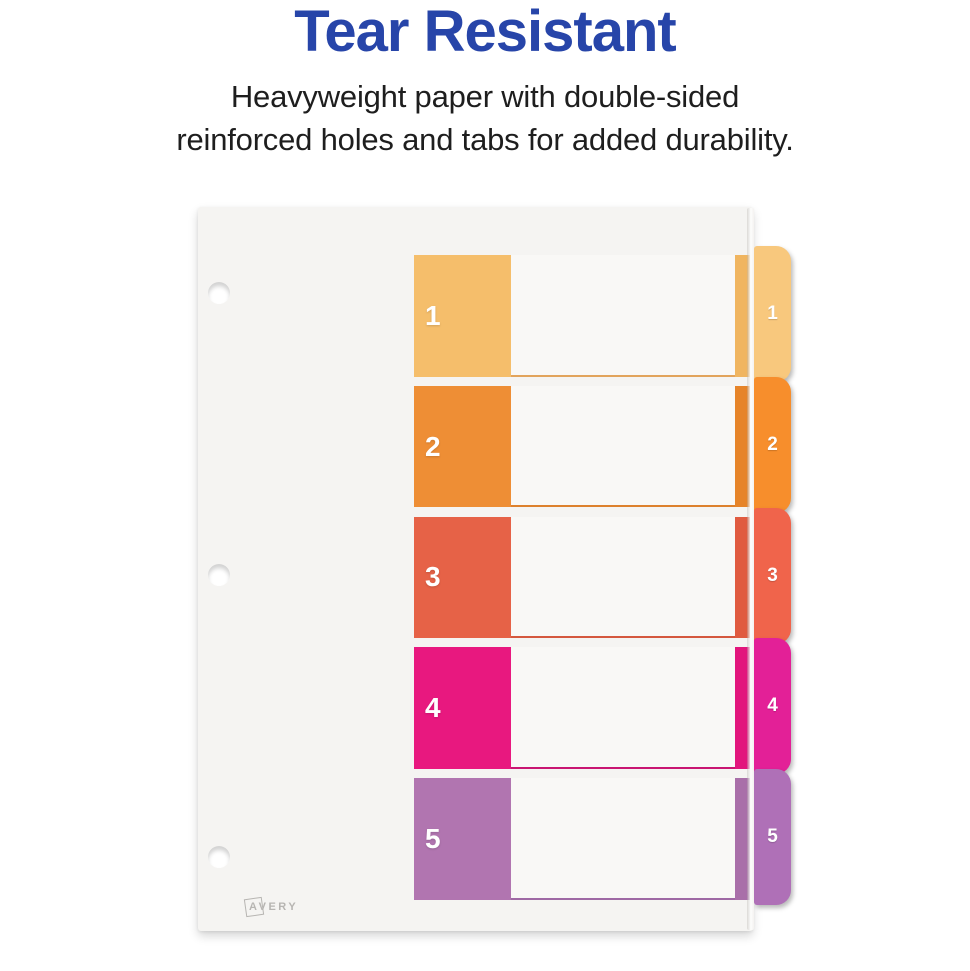  Describe the element at coordinates (433, 707) in the screenshot. I see `toc-row-number: 4` at that location.